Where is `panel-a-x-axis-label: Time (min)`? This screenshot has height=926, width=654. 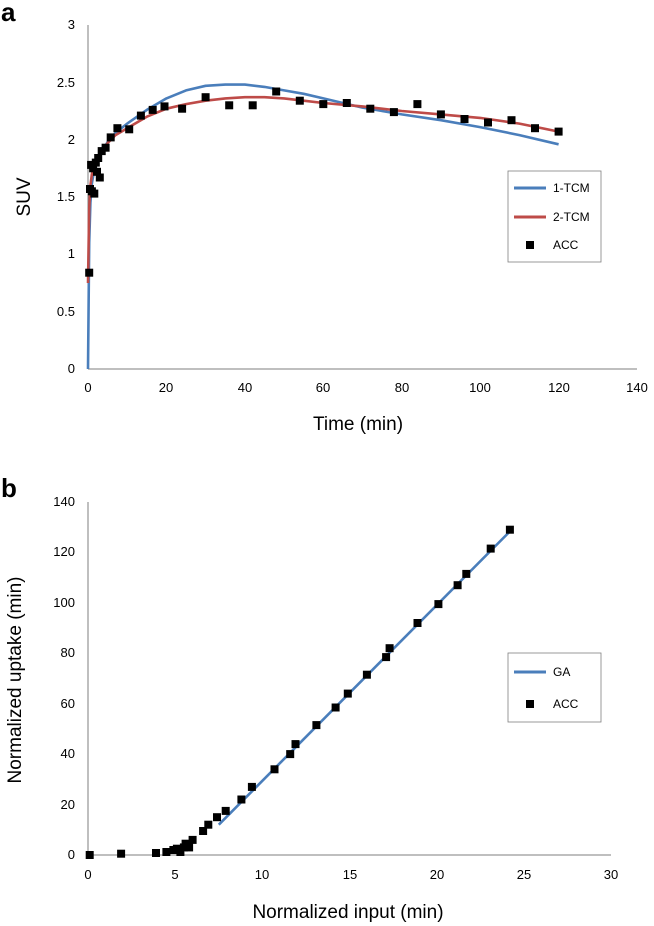
panel-a-x-axis-label: Time (min) is located at coordinates (358, 424).